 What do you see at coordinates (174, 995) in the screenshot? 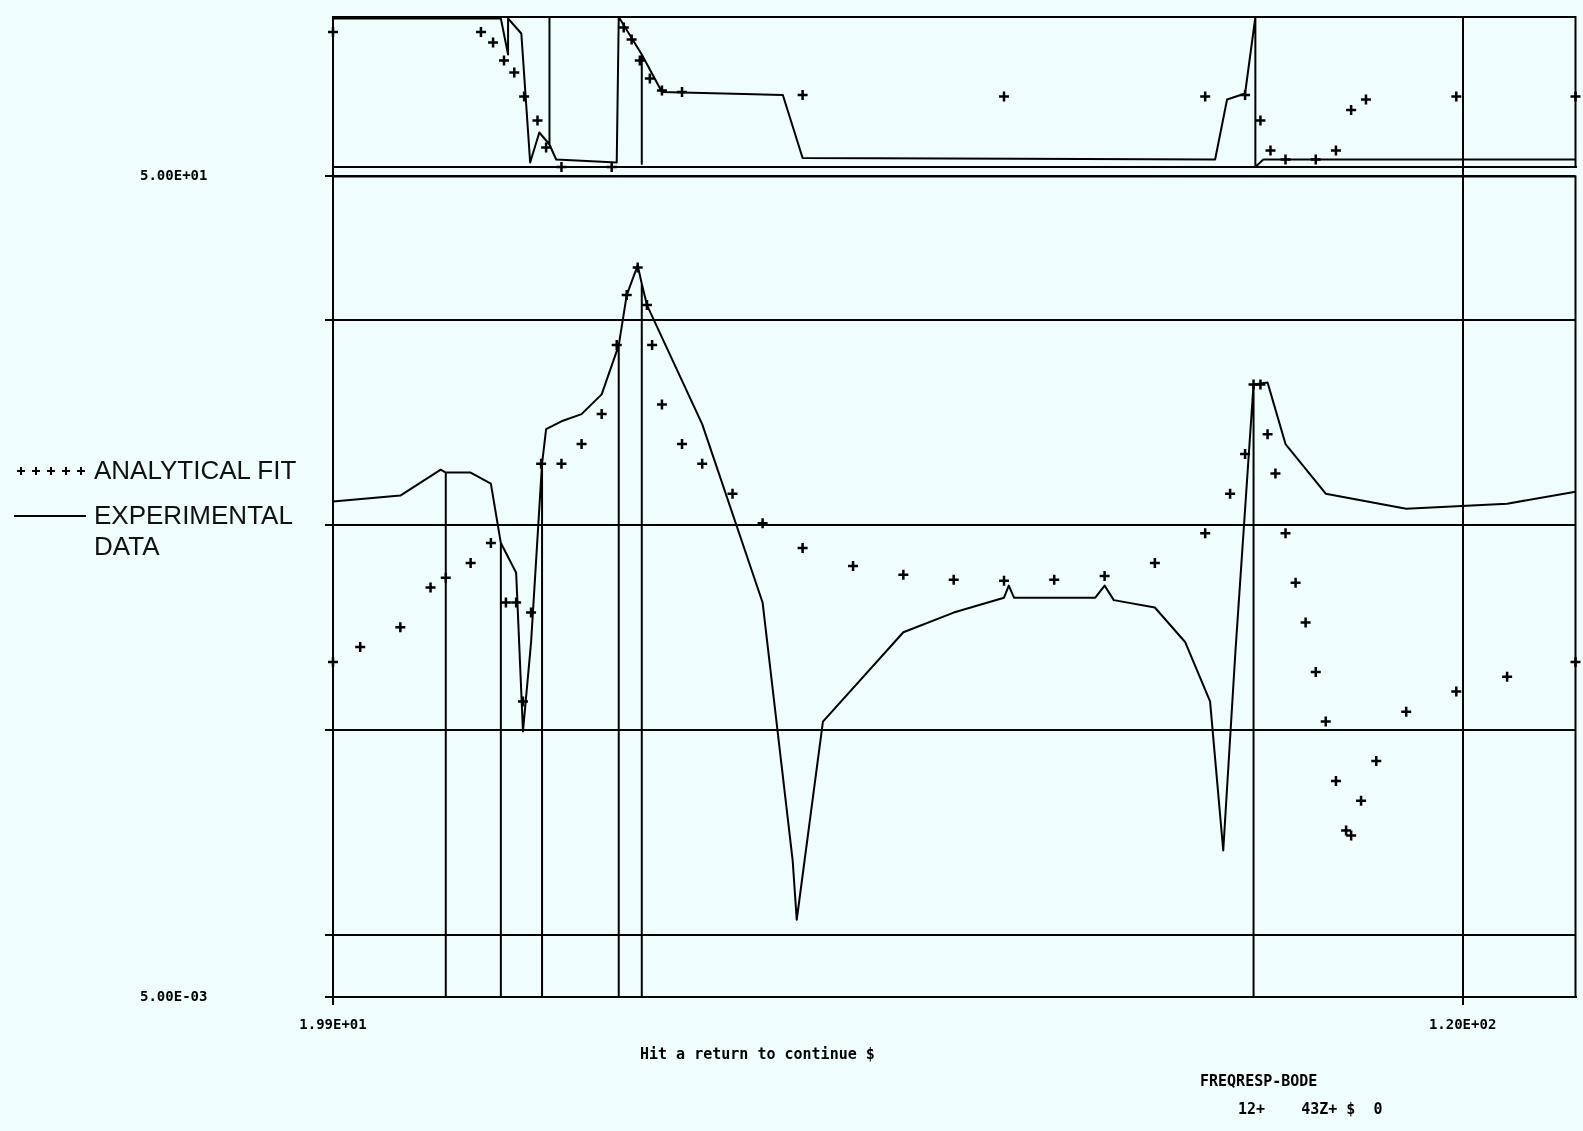
I see `y-tick-label: 5.00E-03` at bounding box center [174, 995].